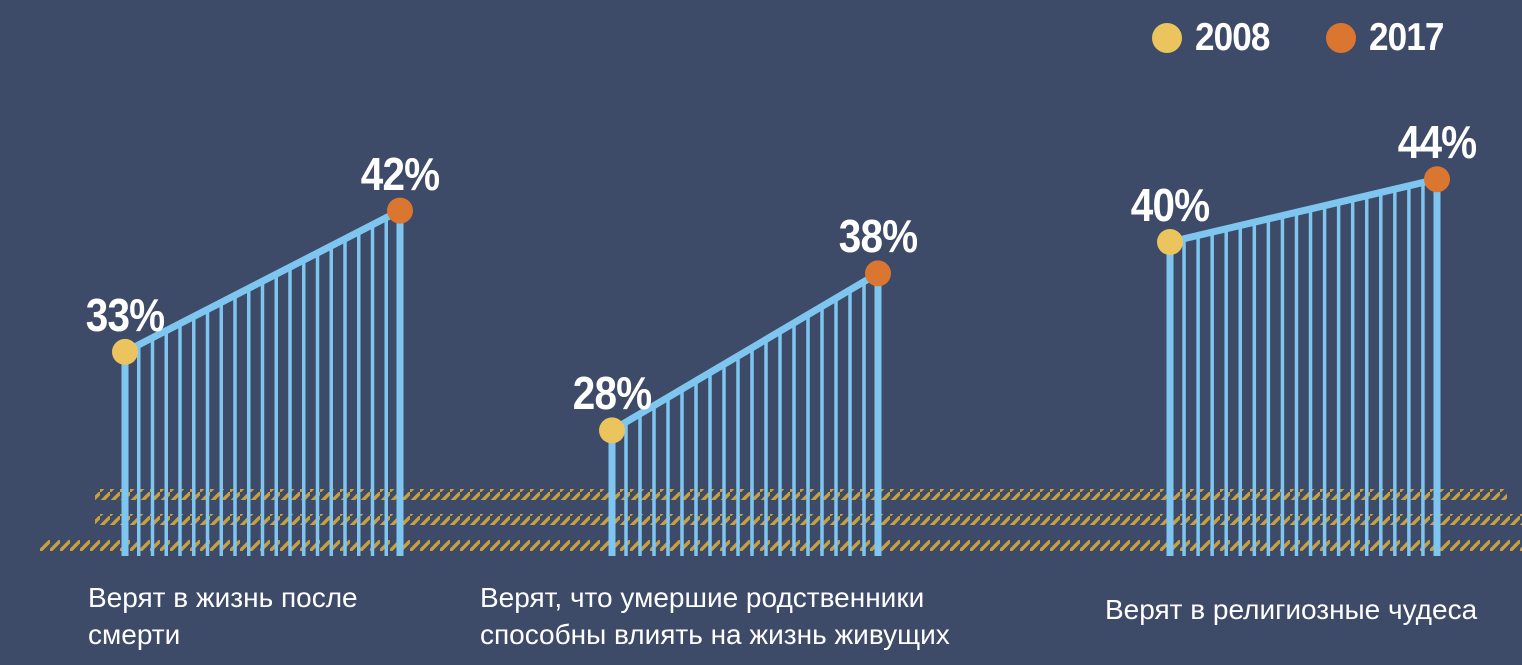  I want to click on value-label-2008-2: 40%, so click(1170, 205).